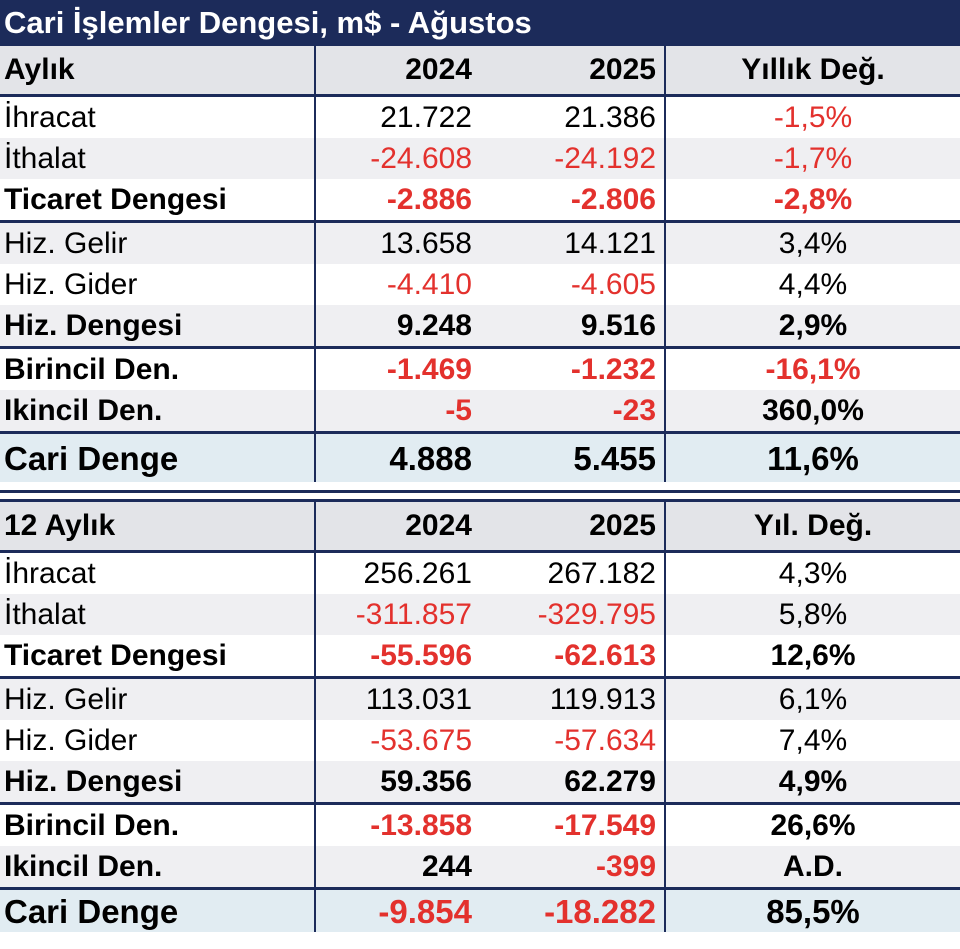 The height and width of the screenshot is (949, 960). Describe the element at coordinates (573, 242) in the screenshot. I see `value-2025: 14.121` at that location.